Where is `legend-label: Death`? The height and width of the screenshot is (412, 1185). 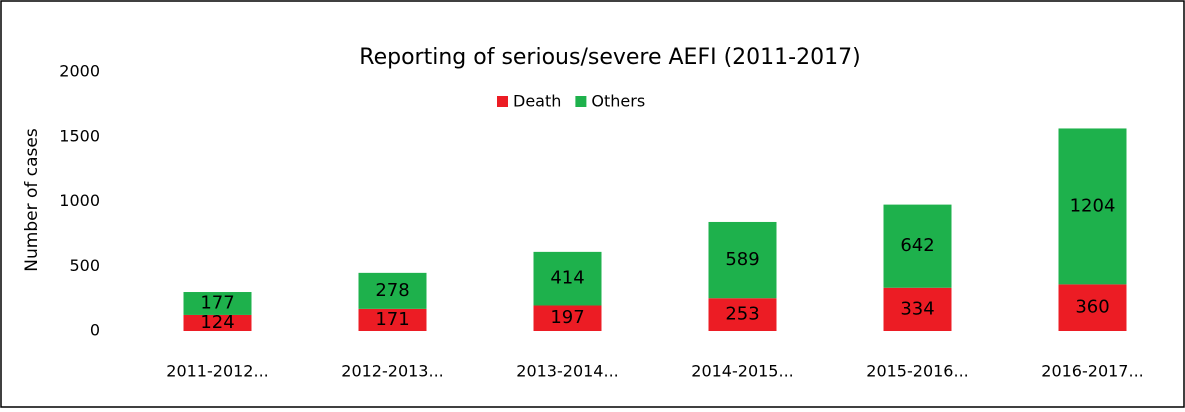 legend-label: Death is located at coordinates (537, 101).